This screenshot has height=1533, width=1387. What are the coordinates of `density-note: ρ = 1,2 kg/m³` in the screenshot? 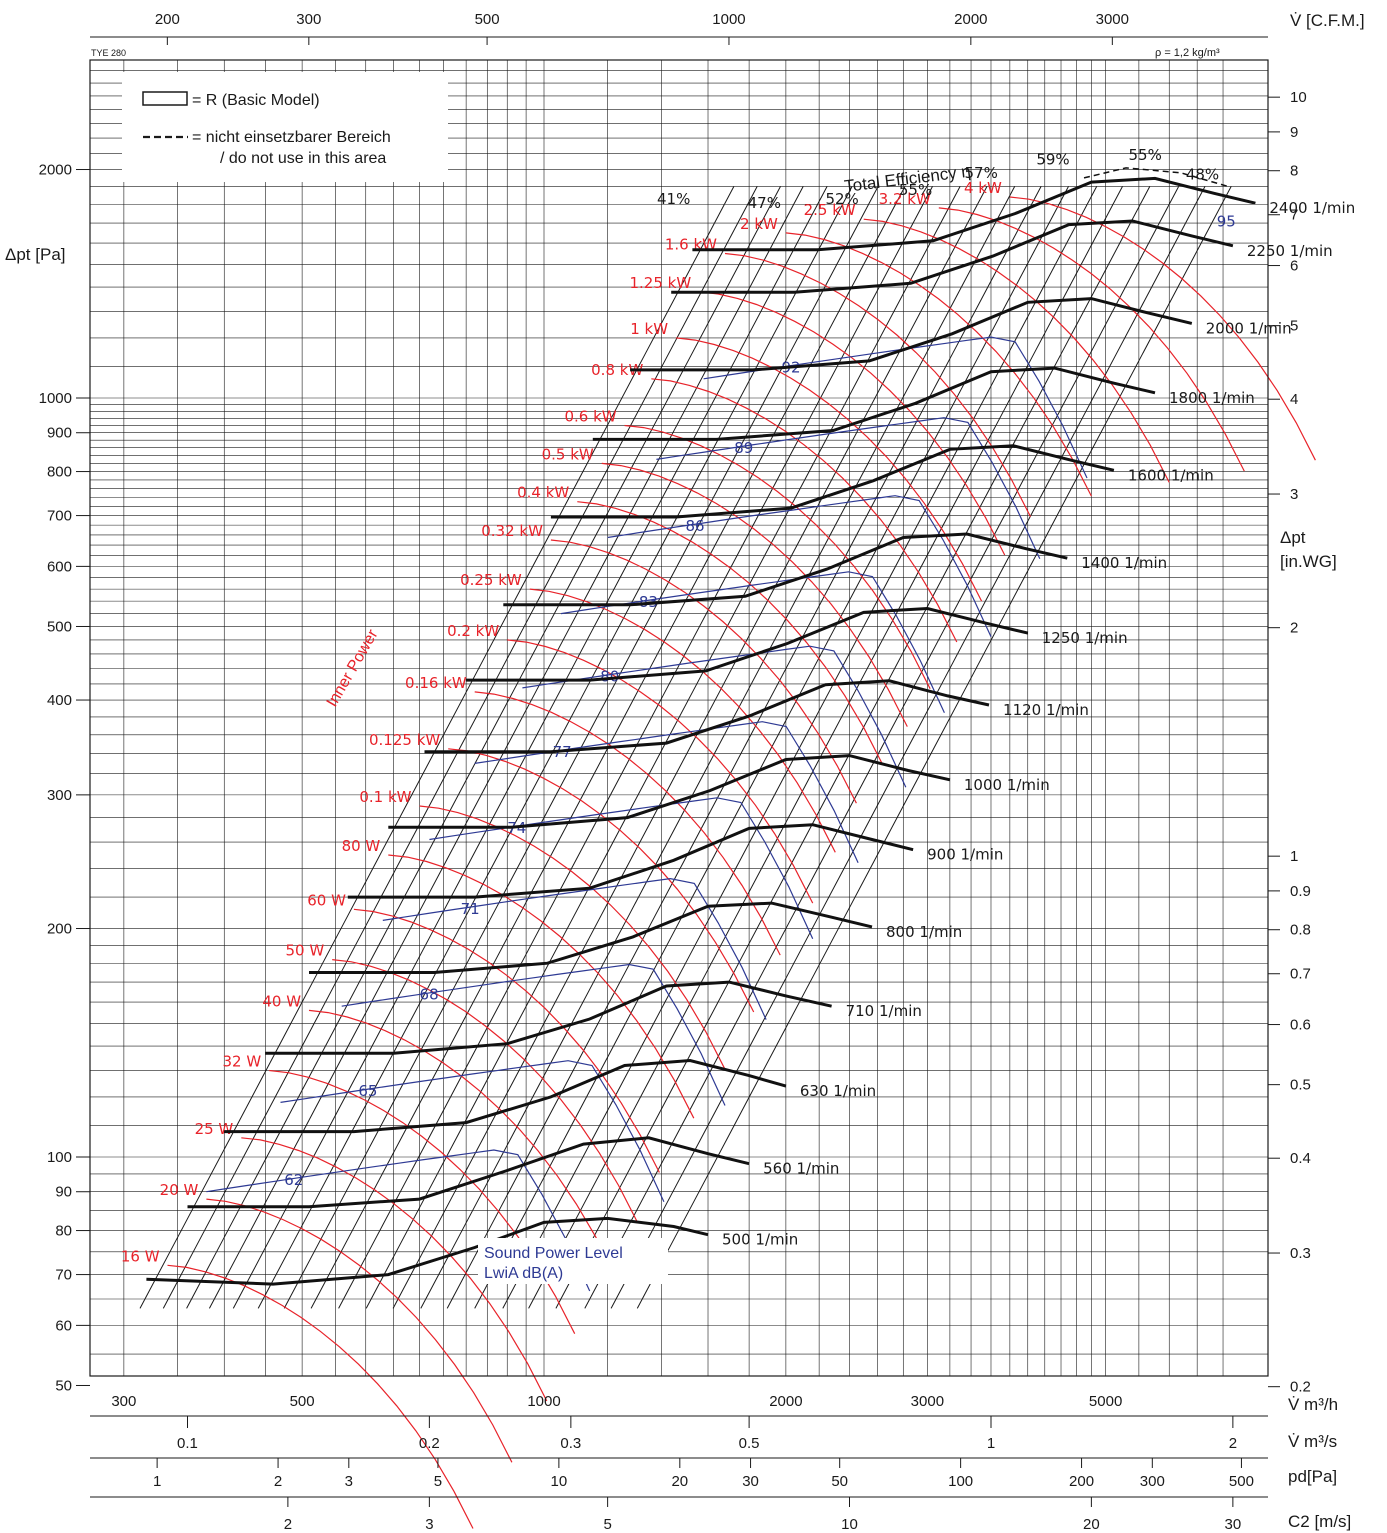 It's located at (1187, 53).